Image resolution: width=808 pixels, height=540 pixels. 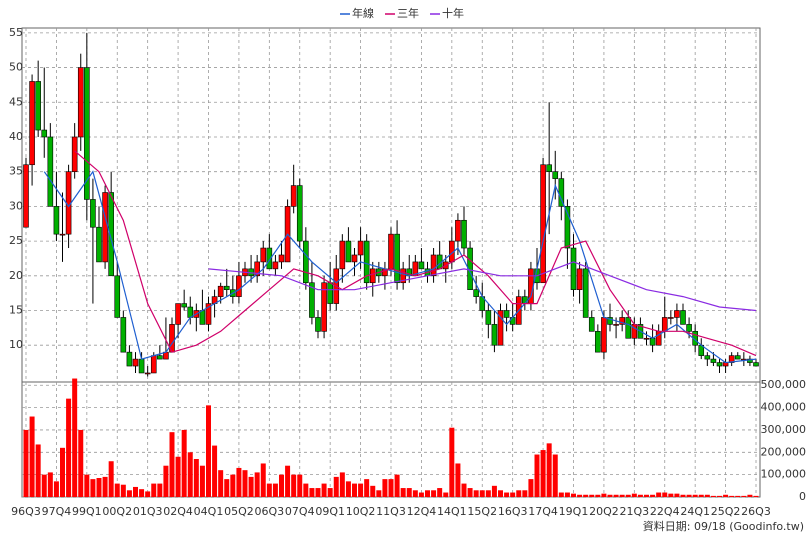 What do you see at coordinates (635, 511) in the screenshot?
I see `x-tick-label: 21Q3` at bounding box center [635, 511].